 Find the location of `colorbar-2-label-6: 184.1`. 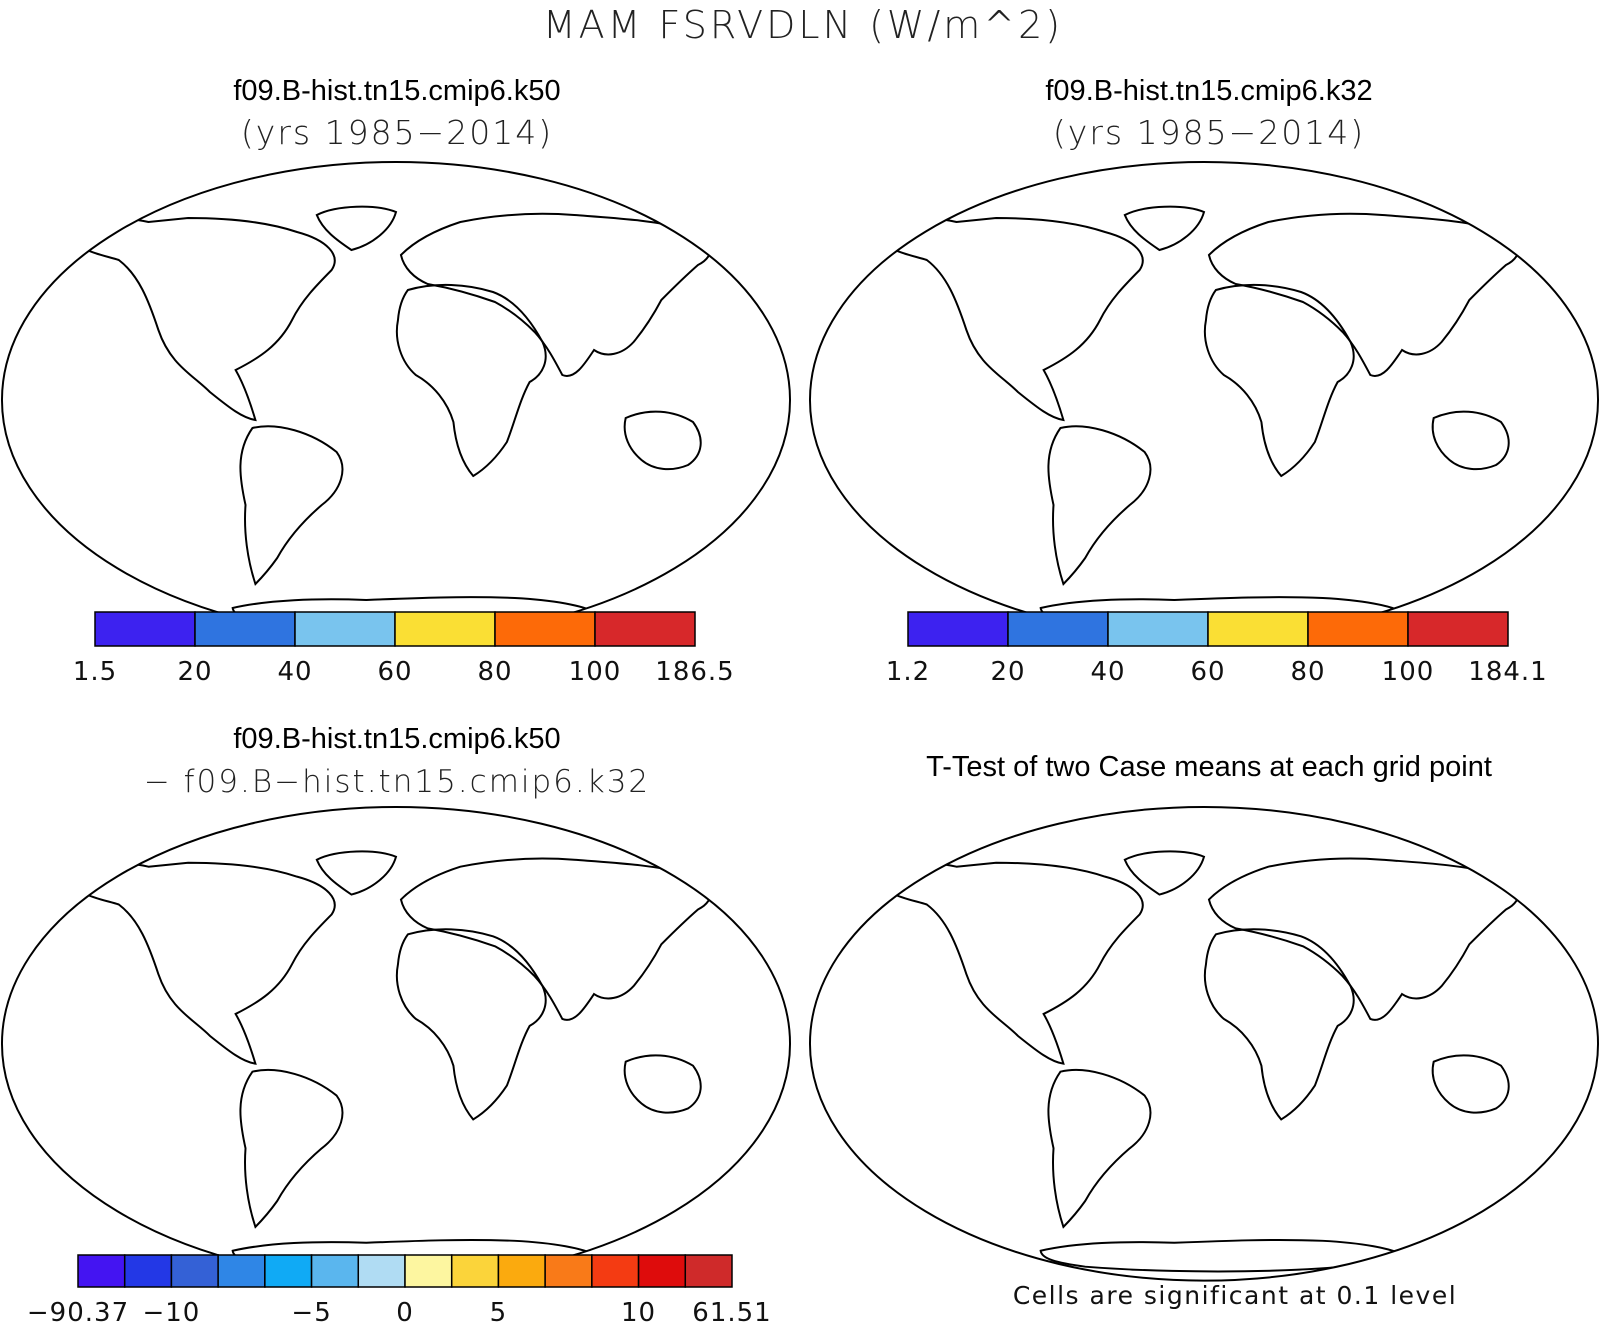

colorbar-2-label-6: 184.1 is located at coordinates (1507, 672).